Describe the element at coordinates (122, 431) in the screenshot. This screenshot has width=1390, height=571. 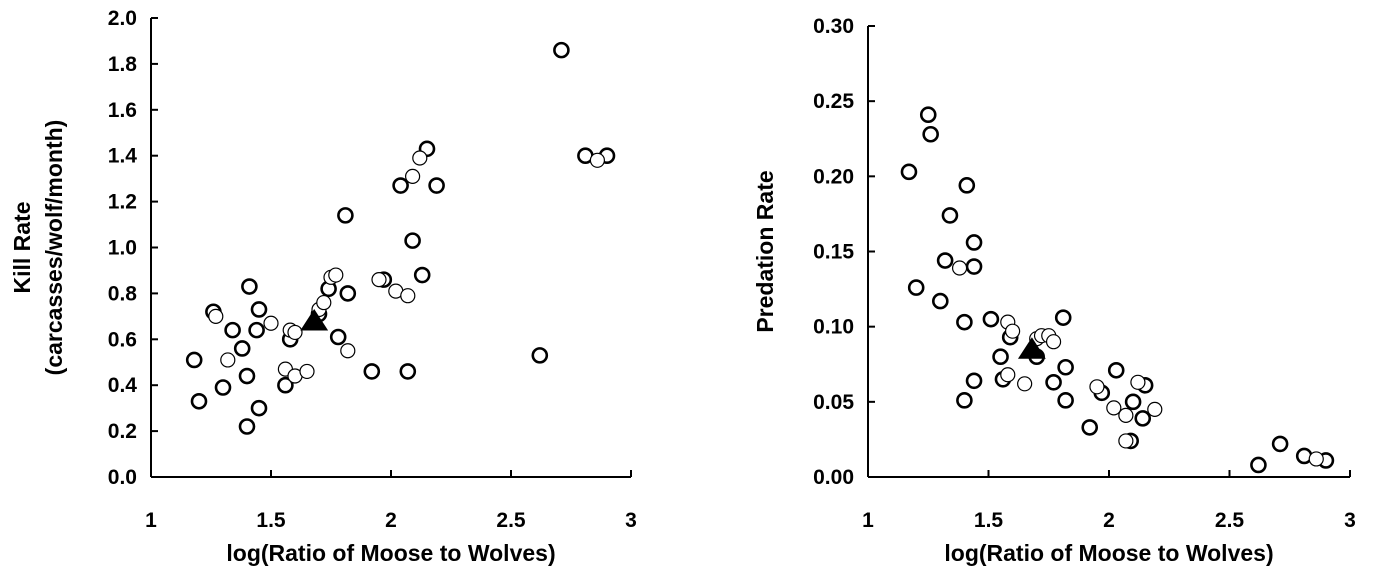
I see `y-tick-label: 0.2` at that location.